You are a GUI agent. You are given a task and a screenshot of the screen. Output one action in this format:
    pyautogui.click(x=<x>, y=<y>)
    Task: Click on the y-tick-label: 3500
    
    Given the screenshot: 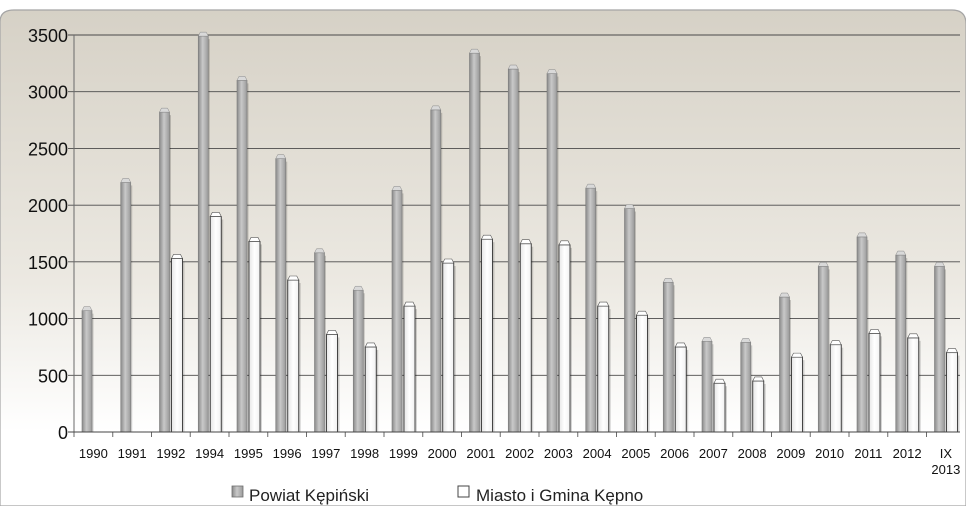 What is the action you would take?
    pyautogui.click(x=48, y=36)
    